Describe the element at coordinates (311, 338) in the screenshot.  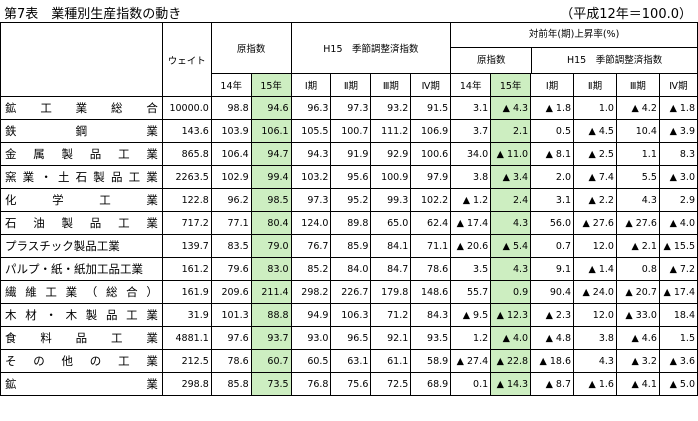
I see `cell-k1: 93.0` at that location.